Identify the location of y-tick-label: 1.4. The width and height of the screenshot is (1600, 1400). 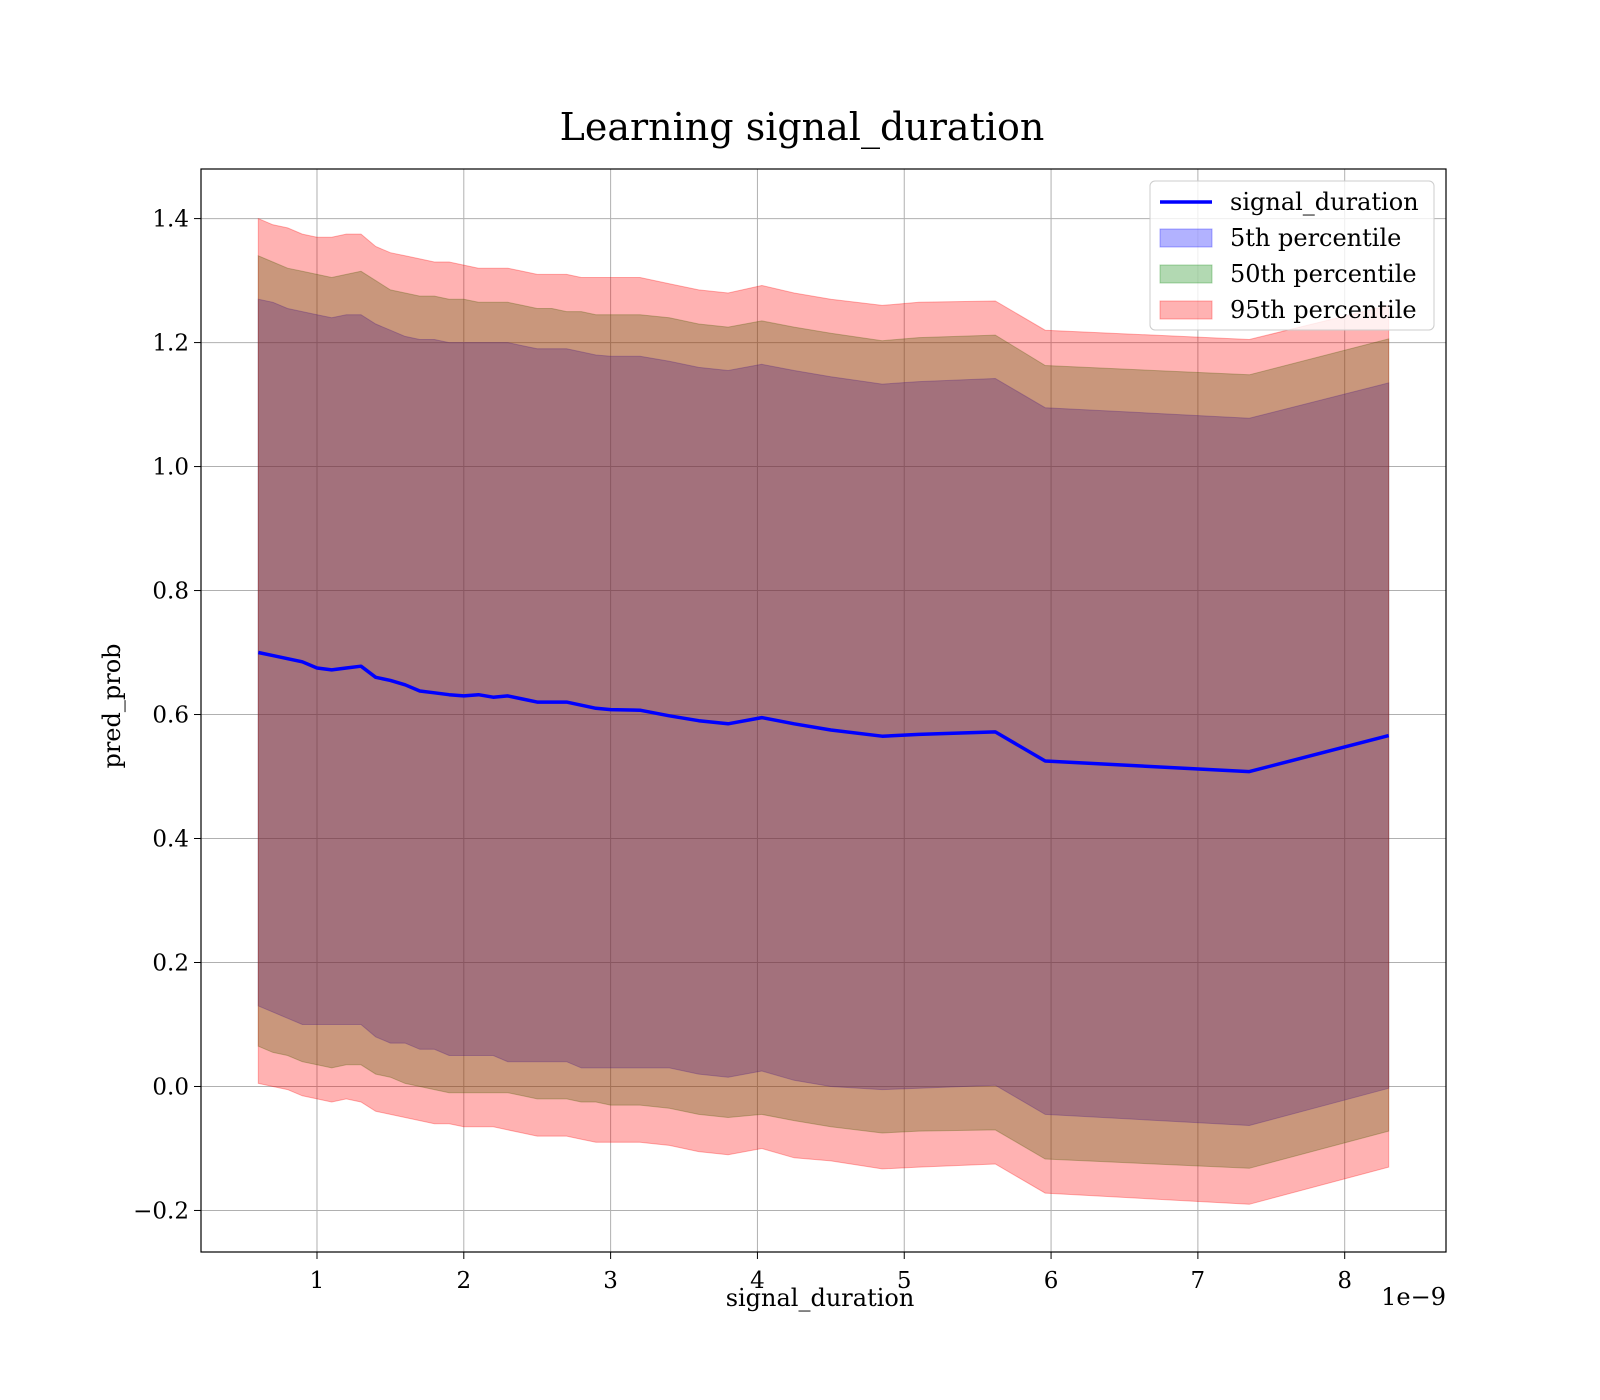
(170, 220).